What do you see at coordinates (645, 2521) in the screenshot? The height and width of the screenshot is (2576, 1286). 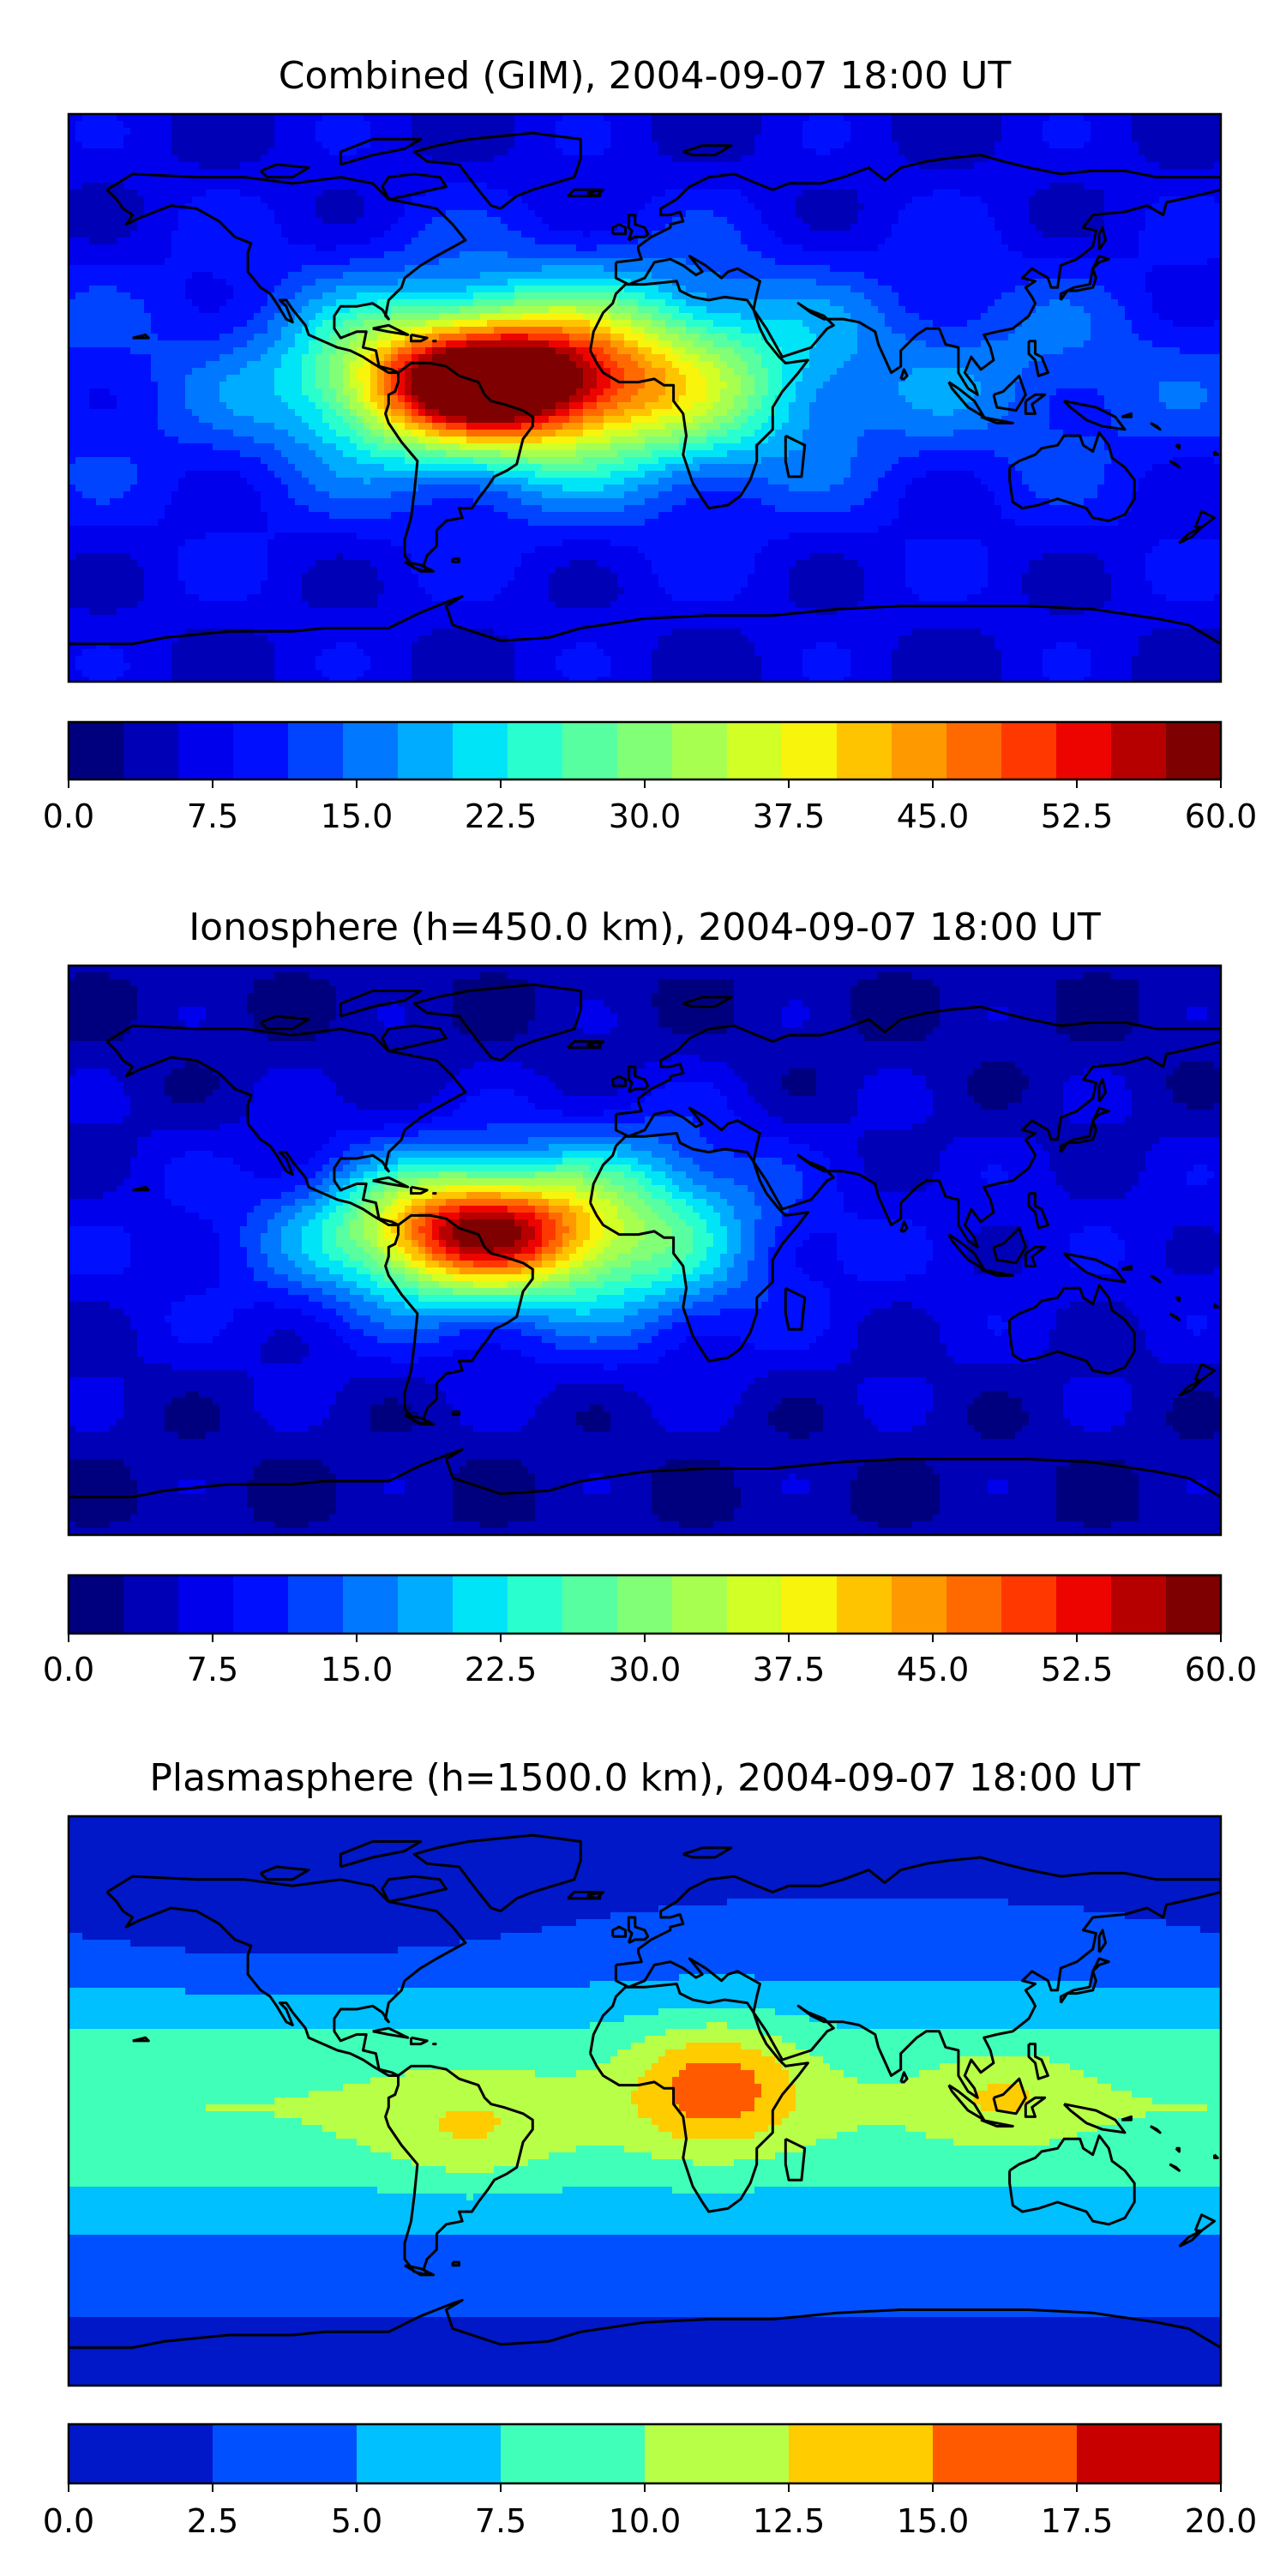 I see `colorbar-tick-label: 10.0` at bounding box center [645, 2521].